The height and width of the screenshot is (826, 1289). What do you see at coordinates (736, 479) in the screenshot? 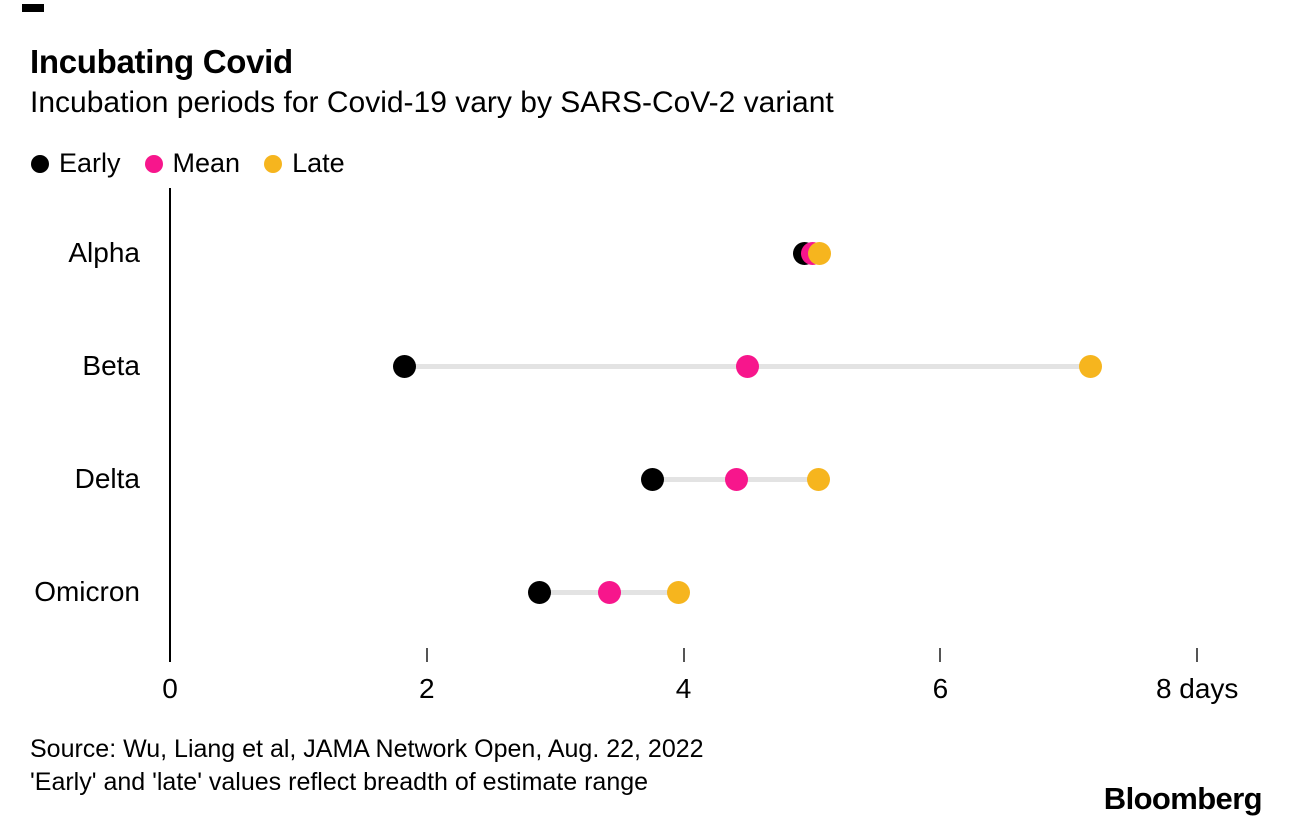
I see `data-point-mean-delta` at bounding box center [736, 479].